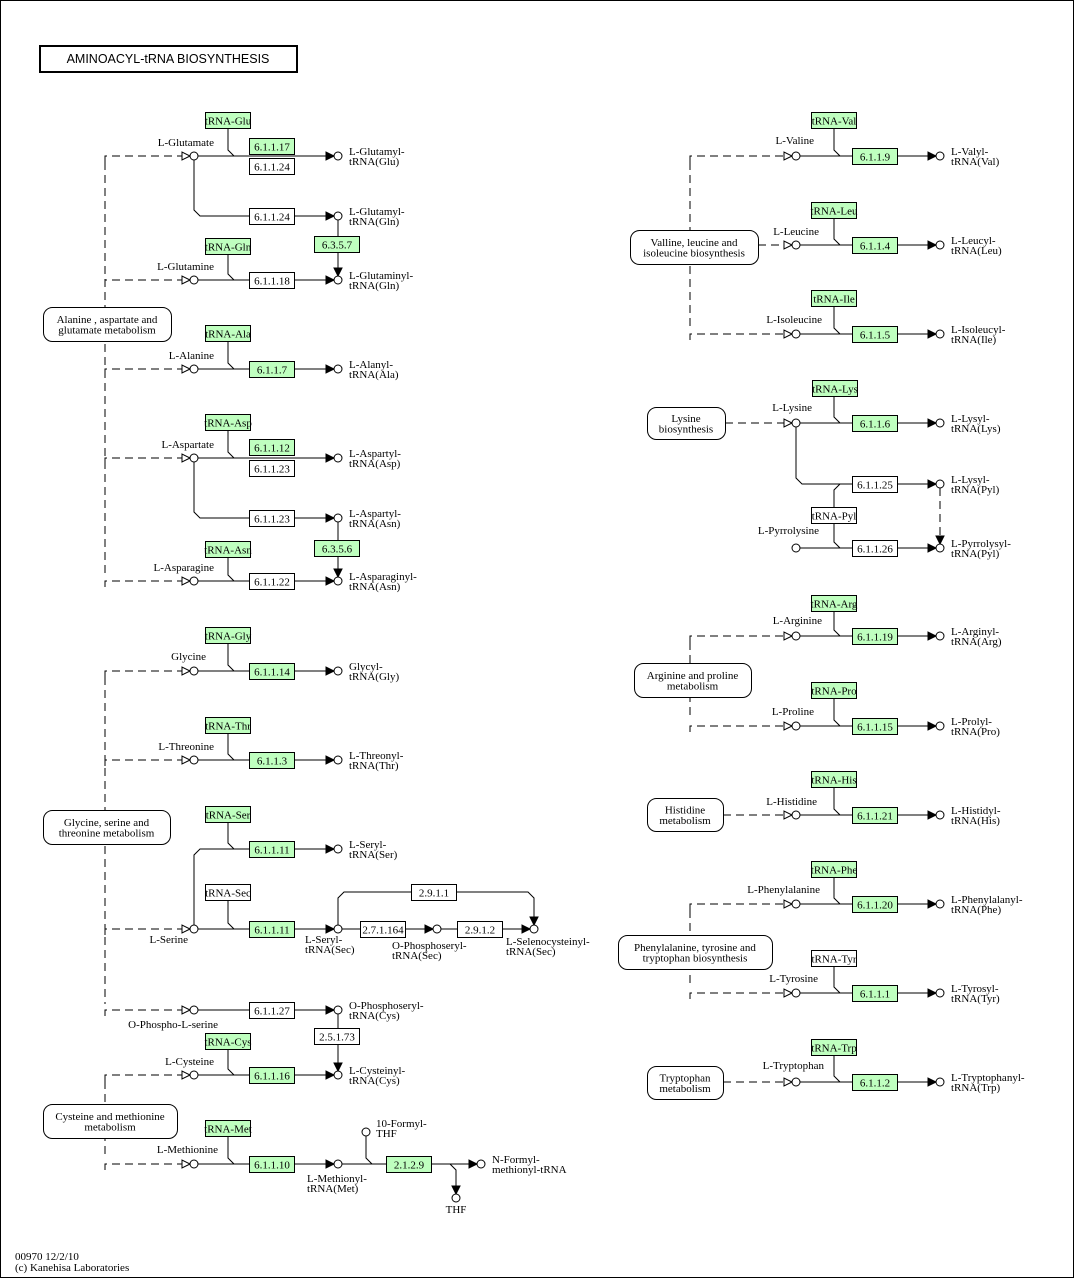  What do you see at coordinates (834, 603) in the screenshot?
I see `trna-box: tRNA-Arg` at bounding box center [834, 603].